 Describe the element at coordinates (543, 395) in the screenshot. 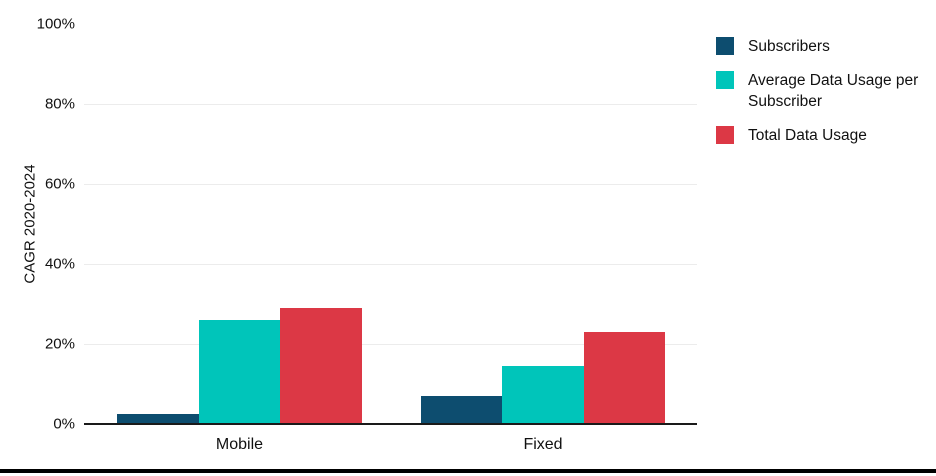

I see `bar-fixed-average-data-usage-per-subscriber` at that location.